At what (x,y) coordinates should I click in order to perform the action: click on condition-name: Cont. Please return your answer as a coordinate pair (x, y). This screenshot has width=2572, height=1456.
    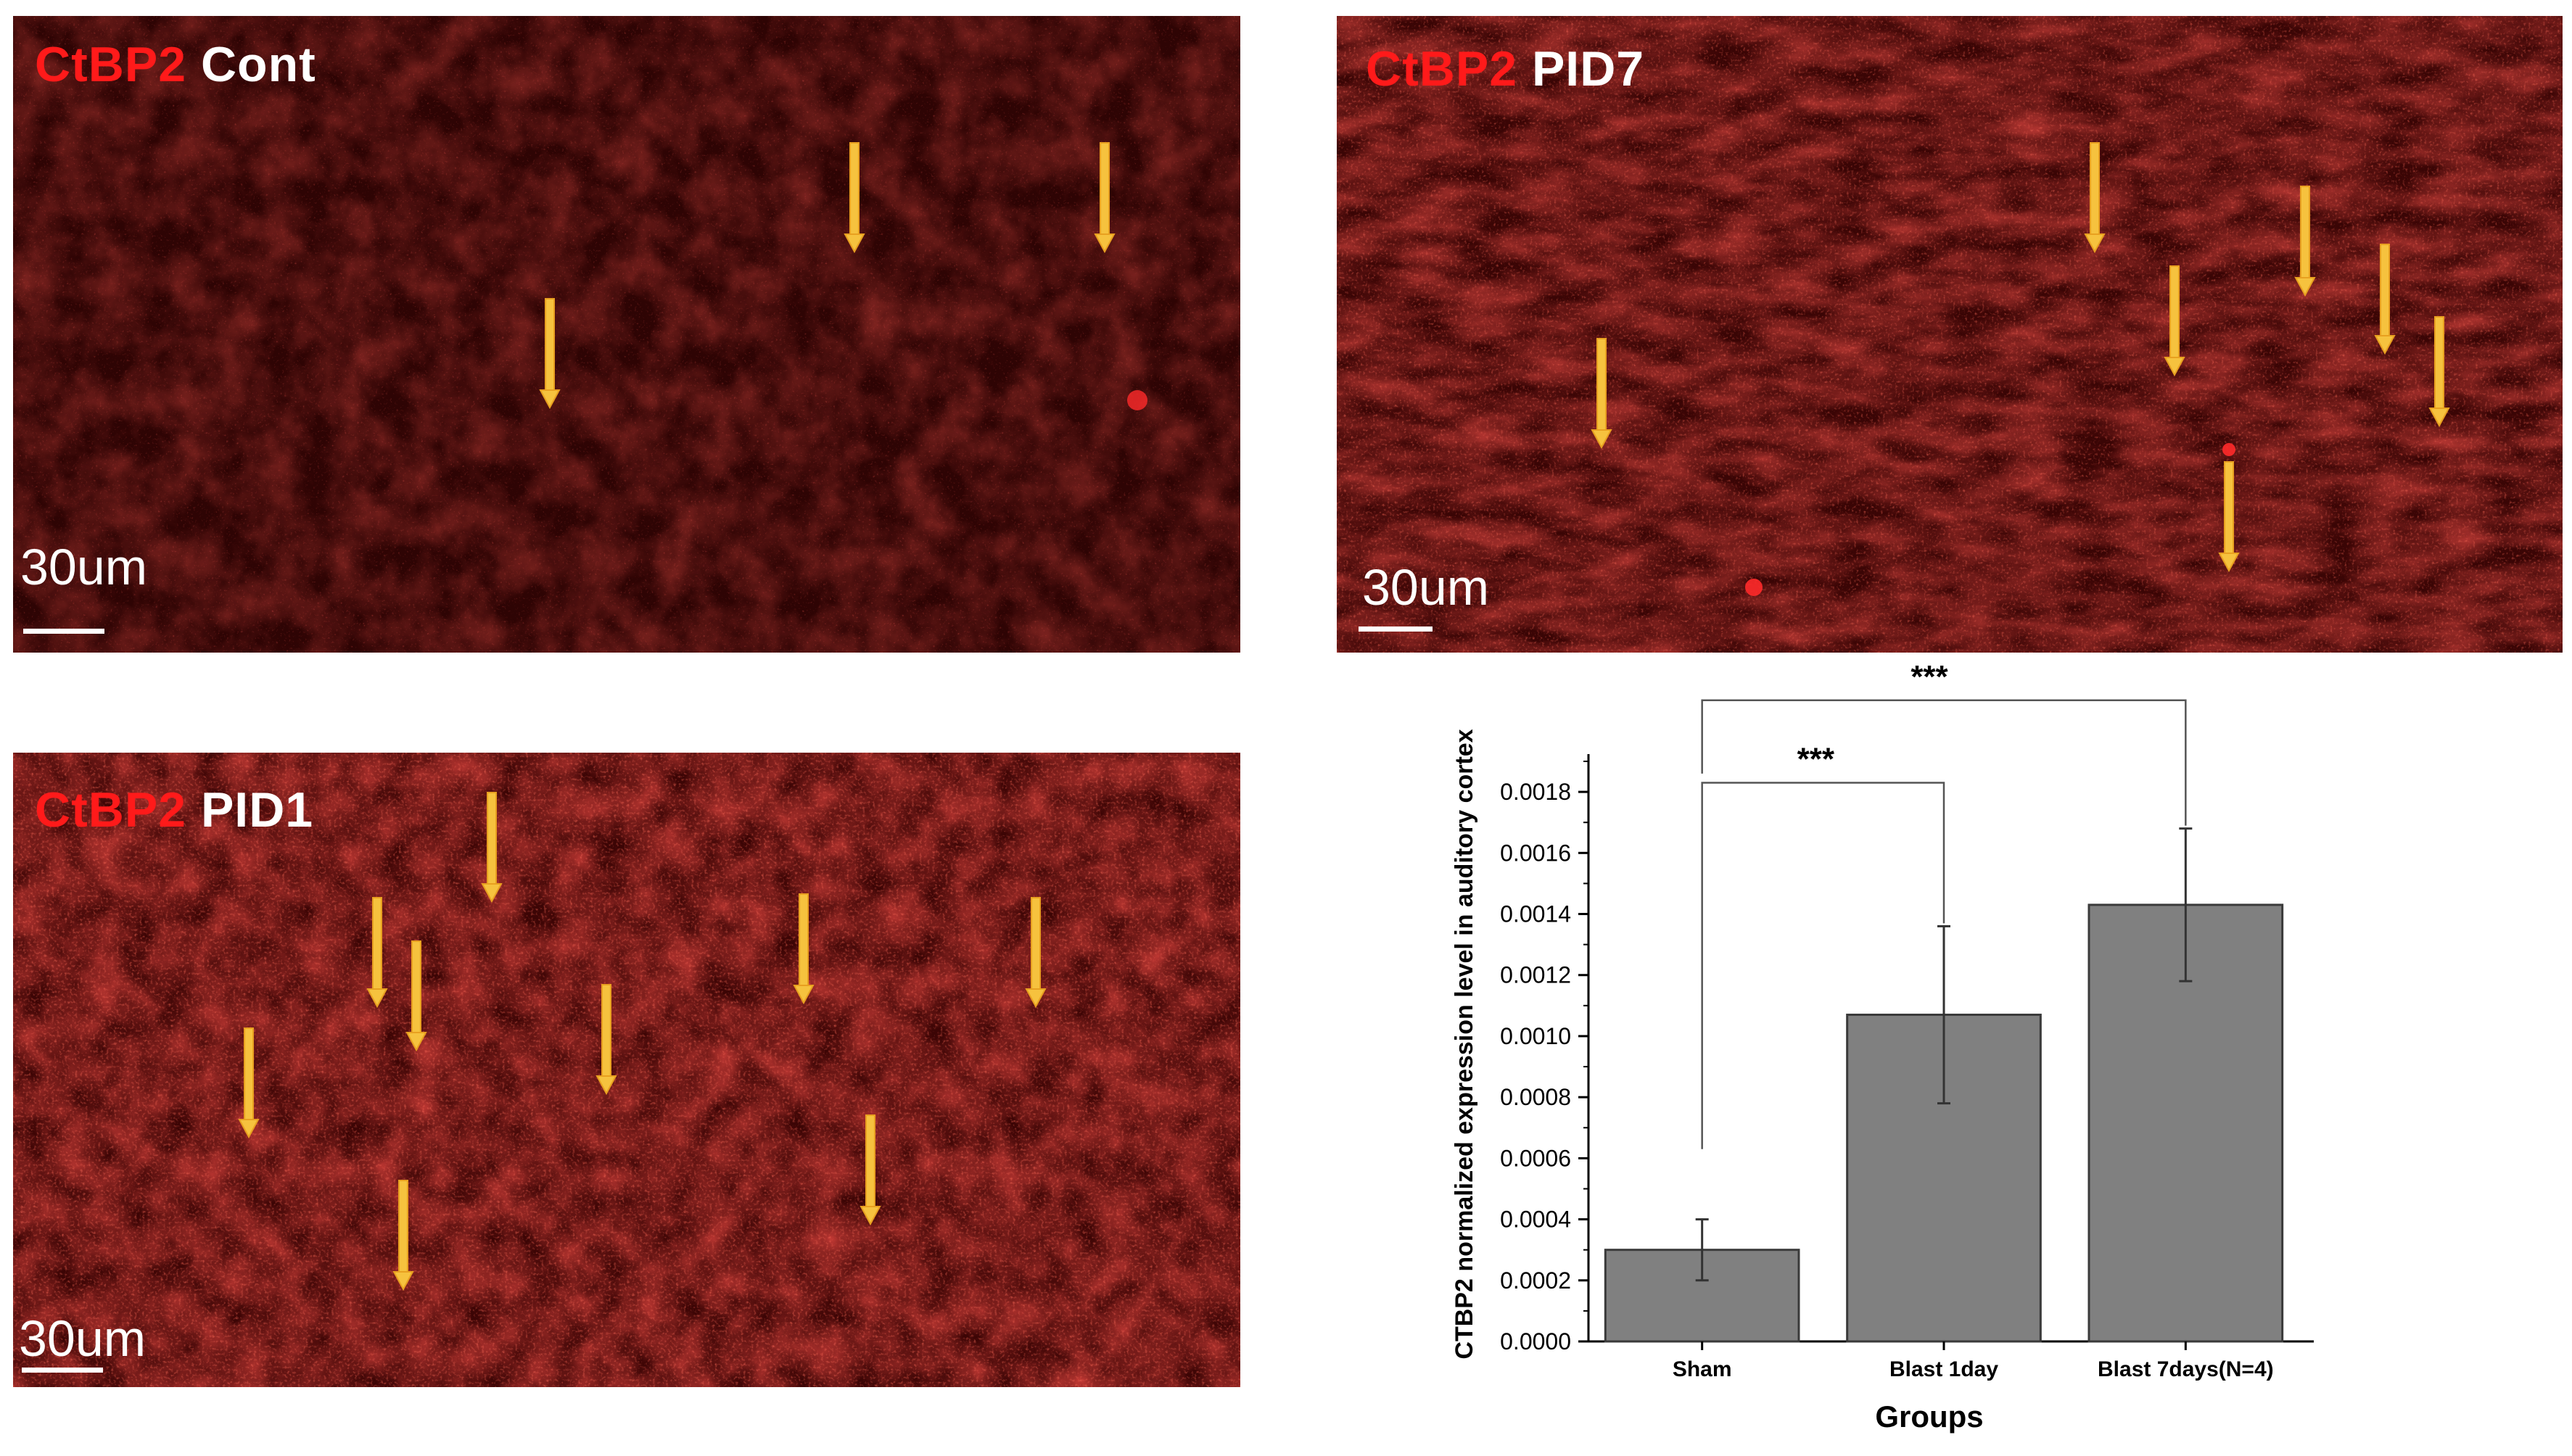
    Looking at the image, I should click on (258, 64).